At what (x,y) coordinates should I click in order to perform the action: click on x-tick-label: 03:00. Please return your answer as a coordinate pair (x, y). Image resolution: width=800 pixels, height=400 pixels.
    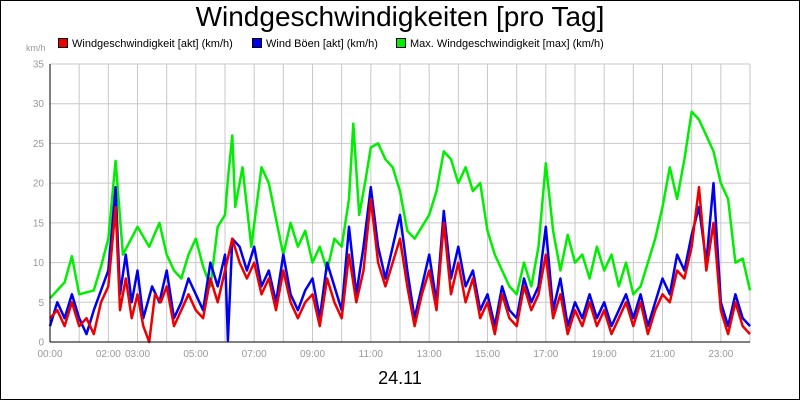
    Looking at the image, I should click on (137, 354).